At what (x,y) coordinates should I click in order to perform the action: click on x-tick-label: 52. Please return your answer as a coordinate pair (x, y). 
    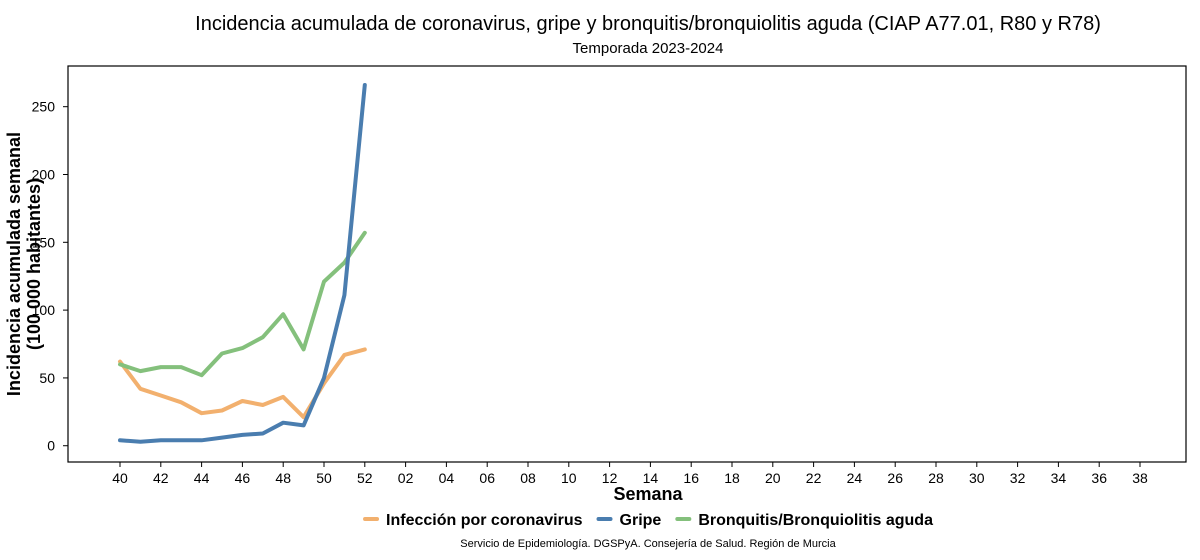
    Looking at the image, I should click on (365, 478).